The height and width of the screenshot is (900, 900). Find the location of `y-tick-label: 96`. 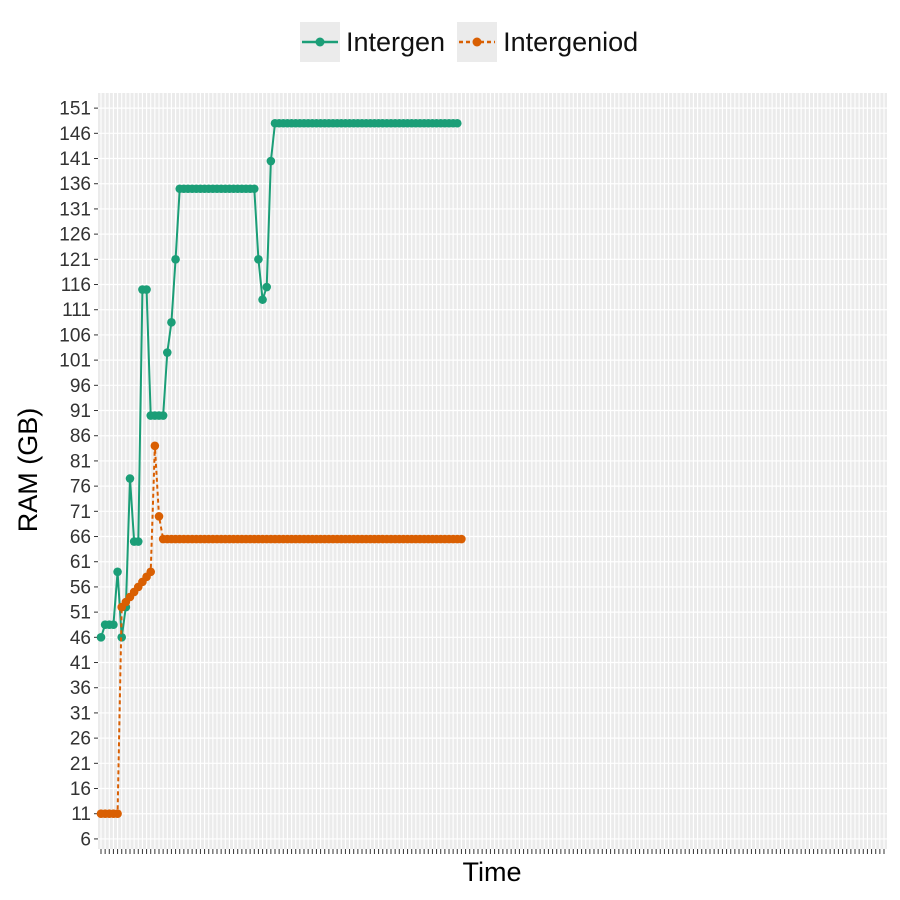

y-tick-label: 96 is located at coordinates (80, 386).